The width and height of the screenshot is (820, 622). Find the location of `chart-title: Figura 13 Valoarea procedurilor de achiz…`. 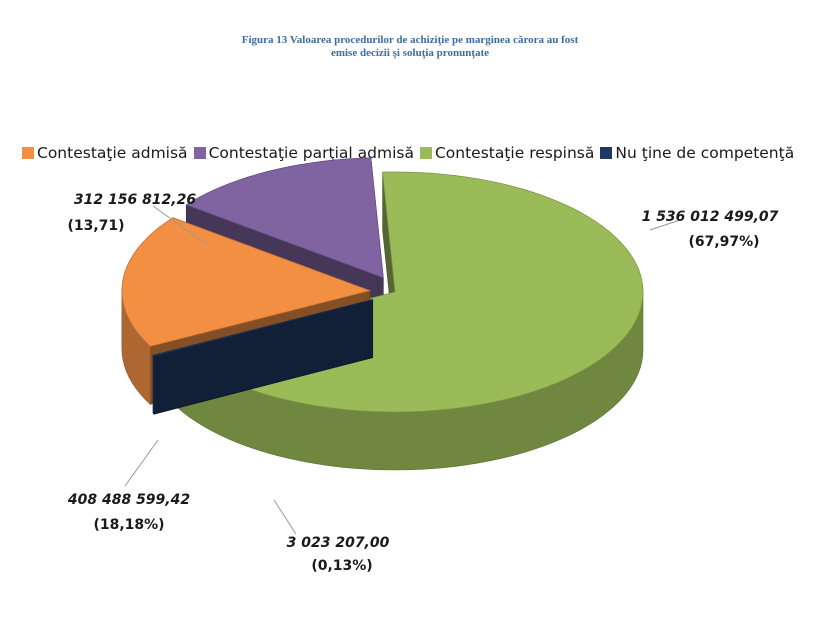

chart-title: Figura 13 Valoarea procedurilor de achiz… is located at coordinates (410, 47).